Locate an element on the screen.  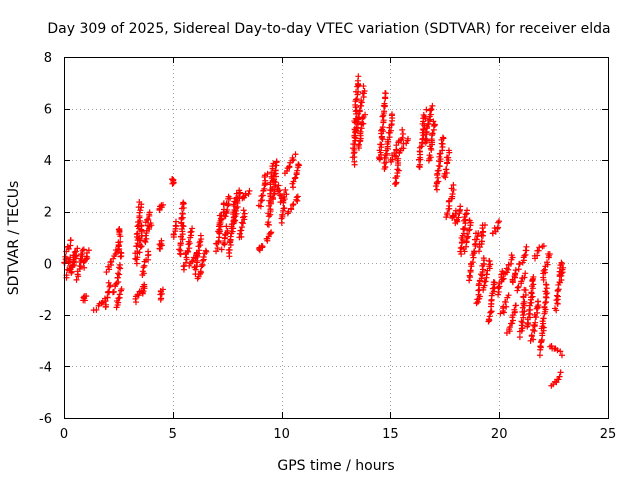
x-axis-label: GPS time / hours is located at coordinates (335, 466).